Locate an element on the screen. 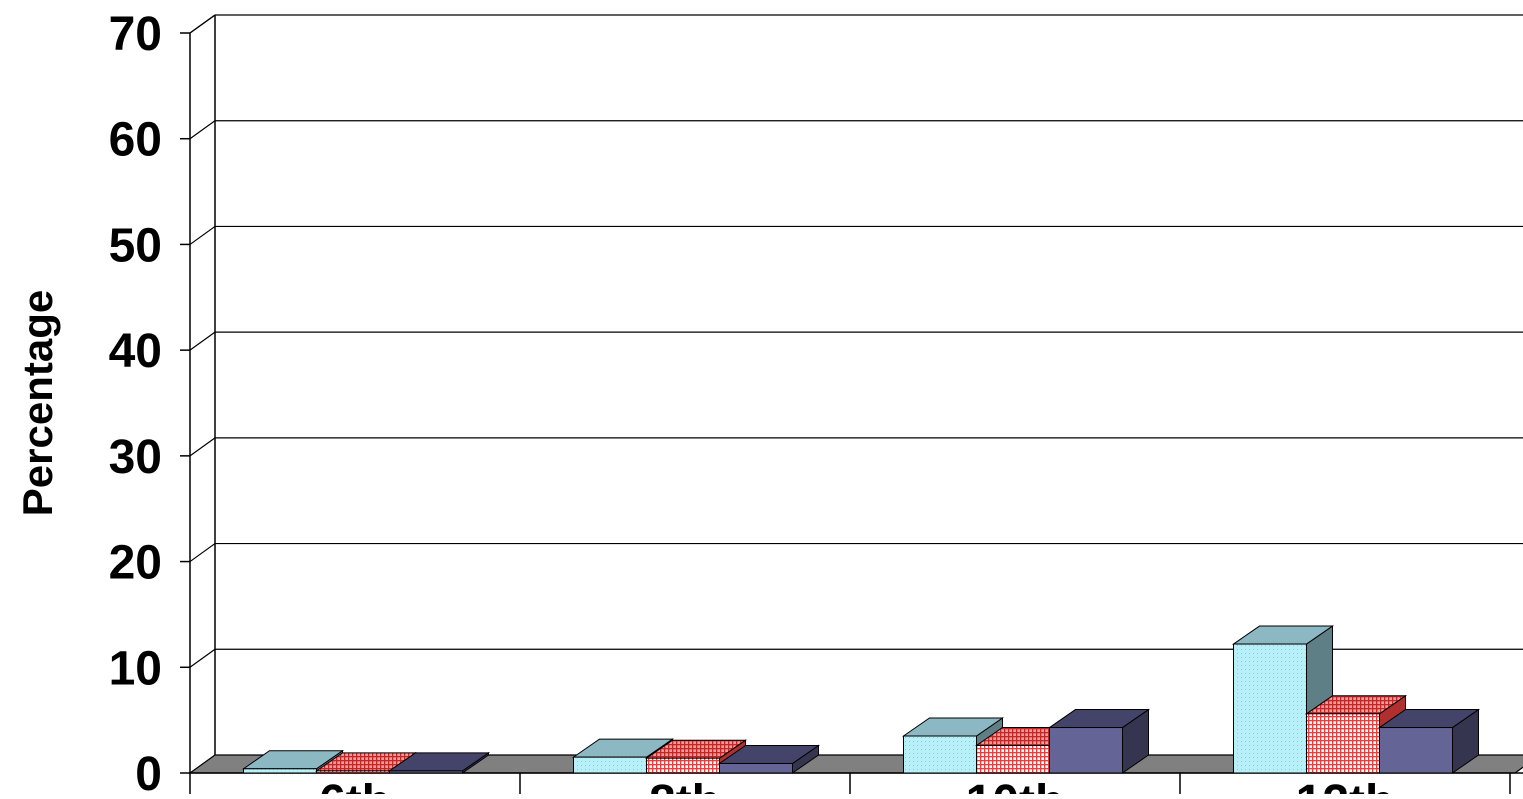 The width and height of the screenshot is (1523, 799). y-tick-label: 30 is located at coordinates (135, 457).